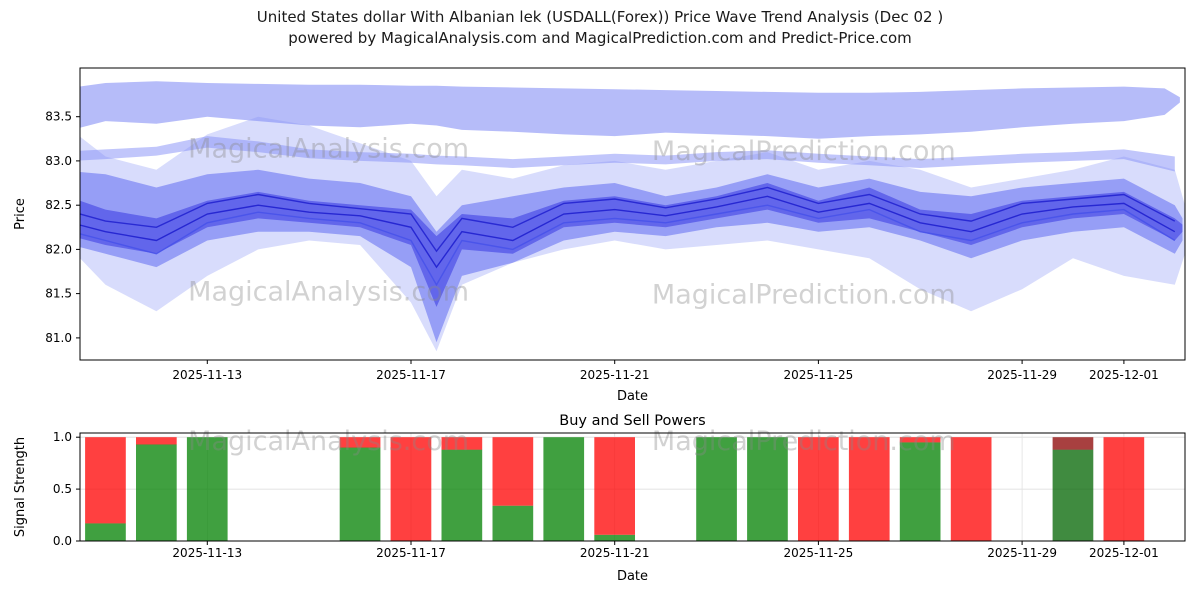  Describe the element at coordinates (58, 161) in the screenshot. I see `y-tick-label: 83.0` at that location.